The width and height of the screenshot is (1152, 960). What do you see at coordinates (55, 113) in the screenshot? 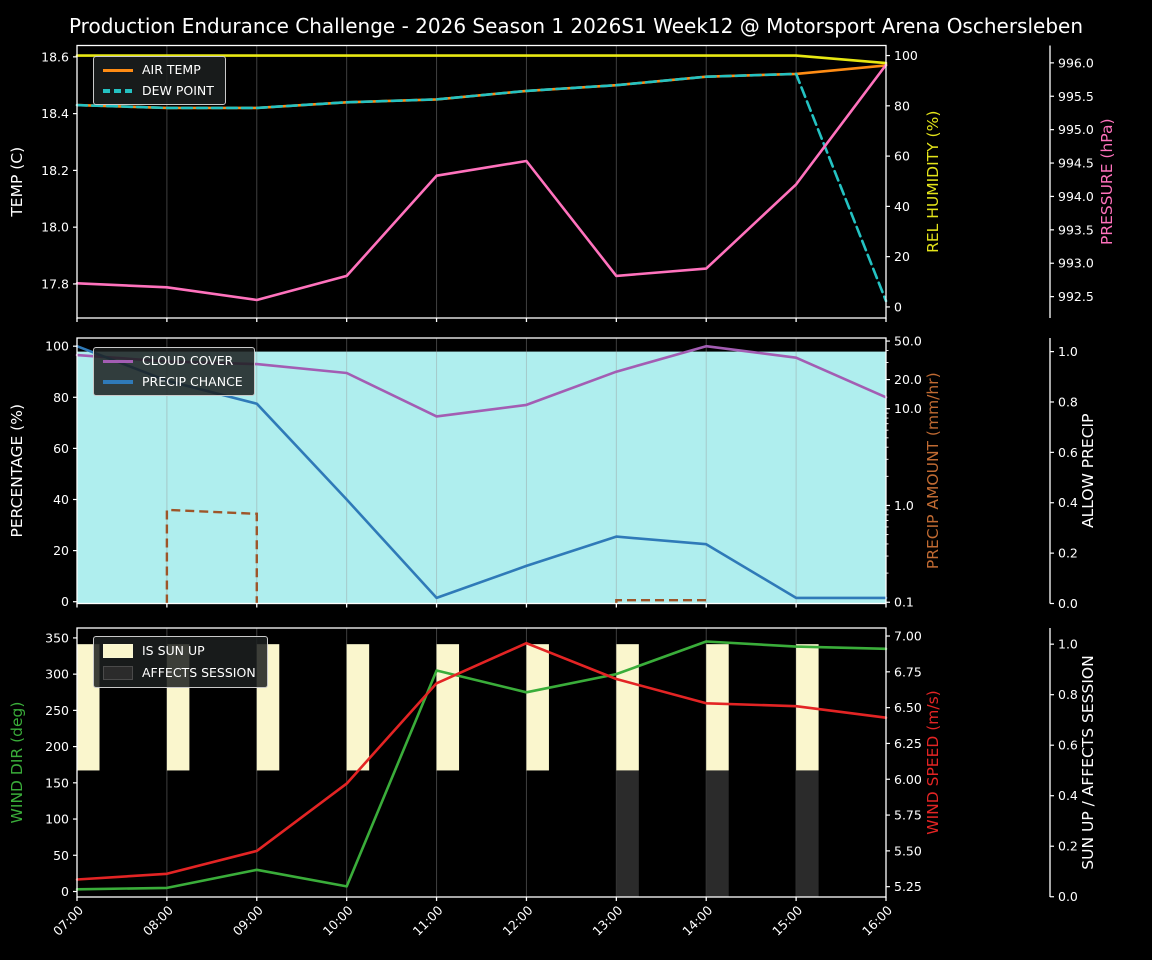
I see `y-tick-label-temp: 18.4` at bounding box center [55, 113].